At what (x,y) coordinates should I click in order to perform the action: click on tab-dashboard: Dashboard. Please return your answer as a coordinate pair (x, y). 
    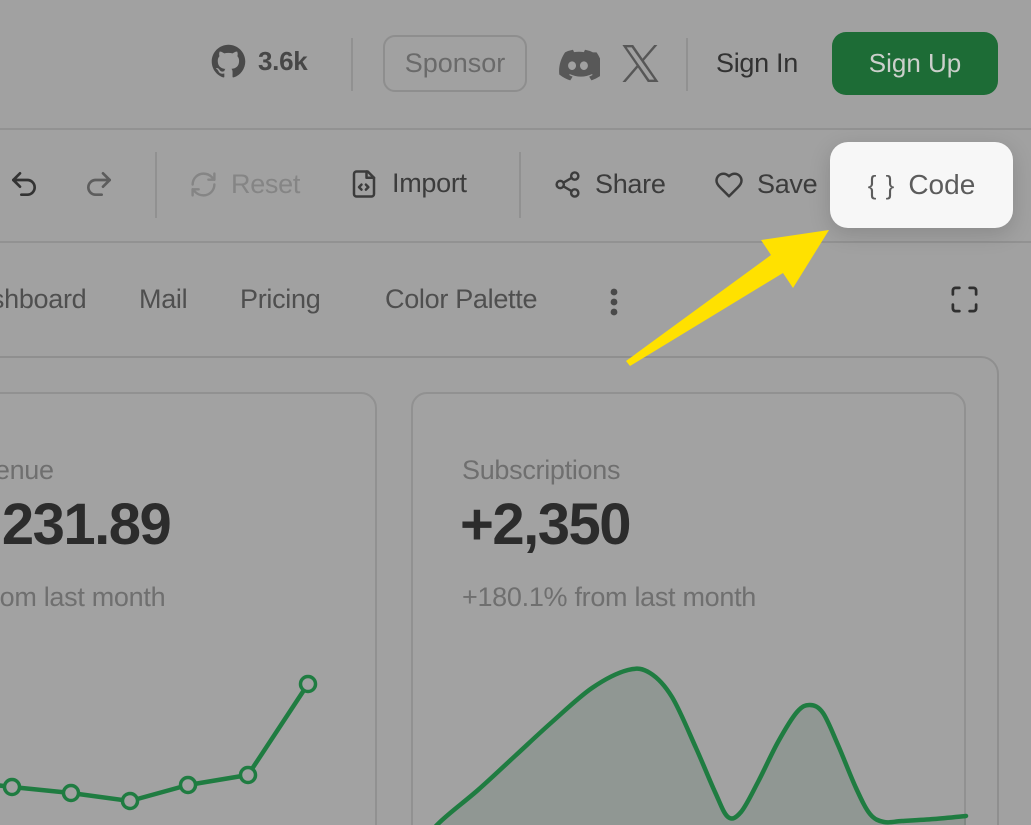
    Looking at the image, I should click on (43, 299).